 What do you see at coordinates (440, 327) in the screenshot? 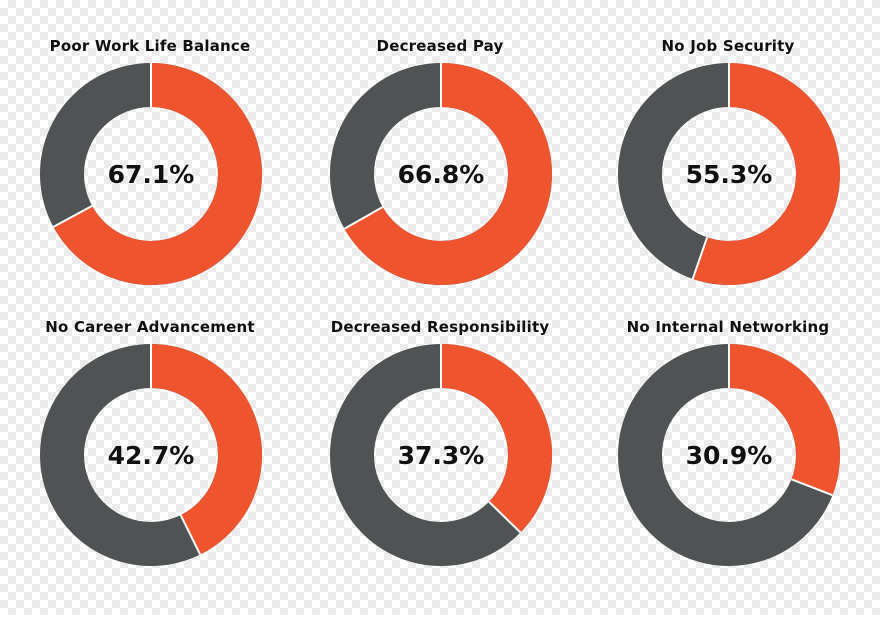
I see `chart-title: Decreased Responsibility` at bounding box center [440, 327].